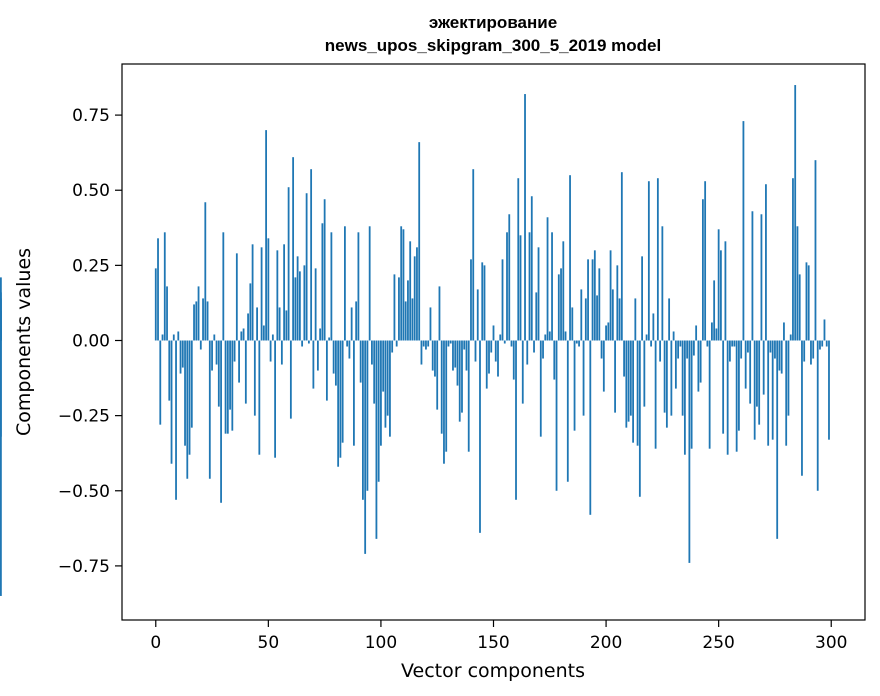  I want to click on x-tick-label: 150, so click(493, 643).